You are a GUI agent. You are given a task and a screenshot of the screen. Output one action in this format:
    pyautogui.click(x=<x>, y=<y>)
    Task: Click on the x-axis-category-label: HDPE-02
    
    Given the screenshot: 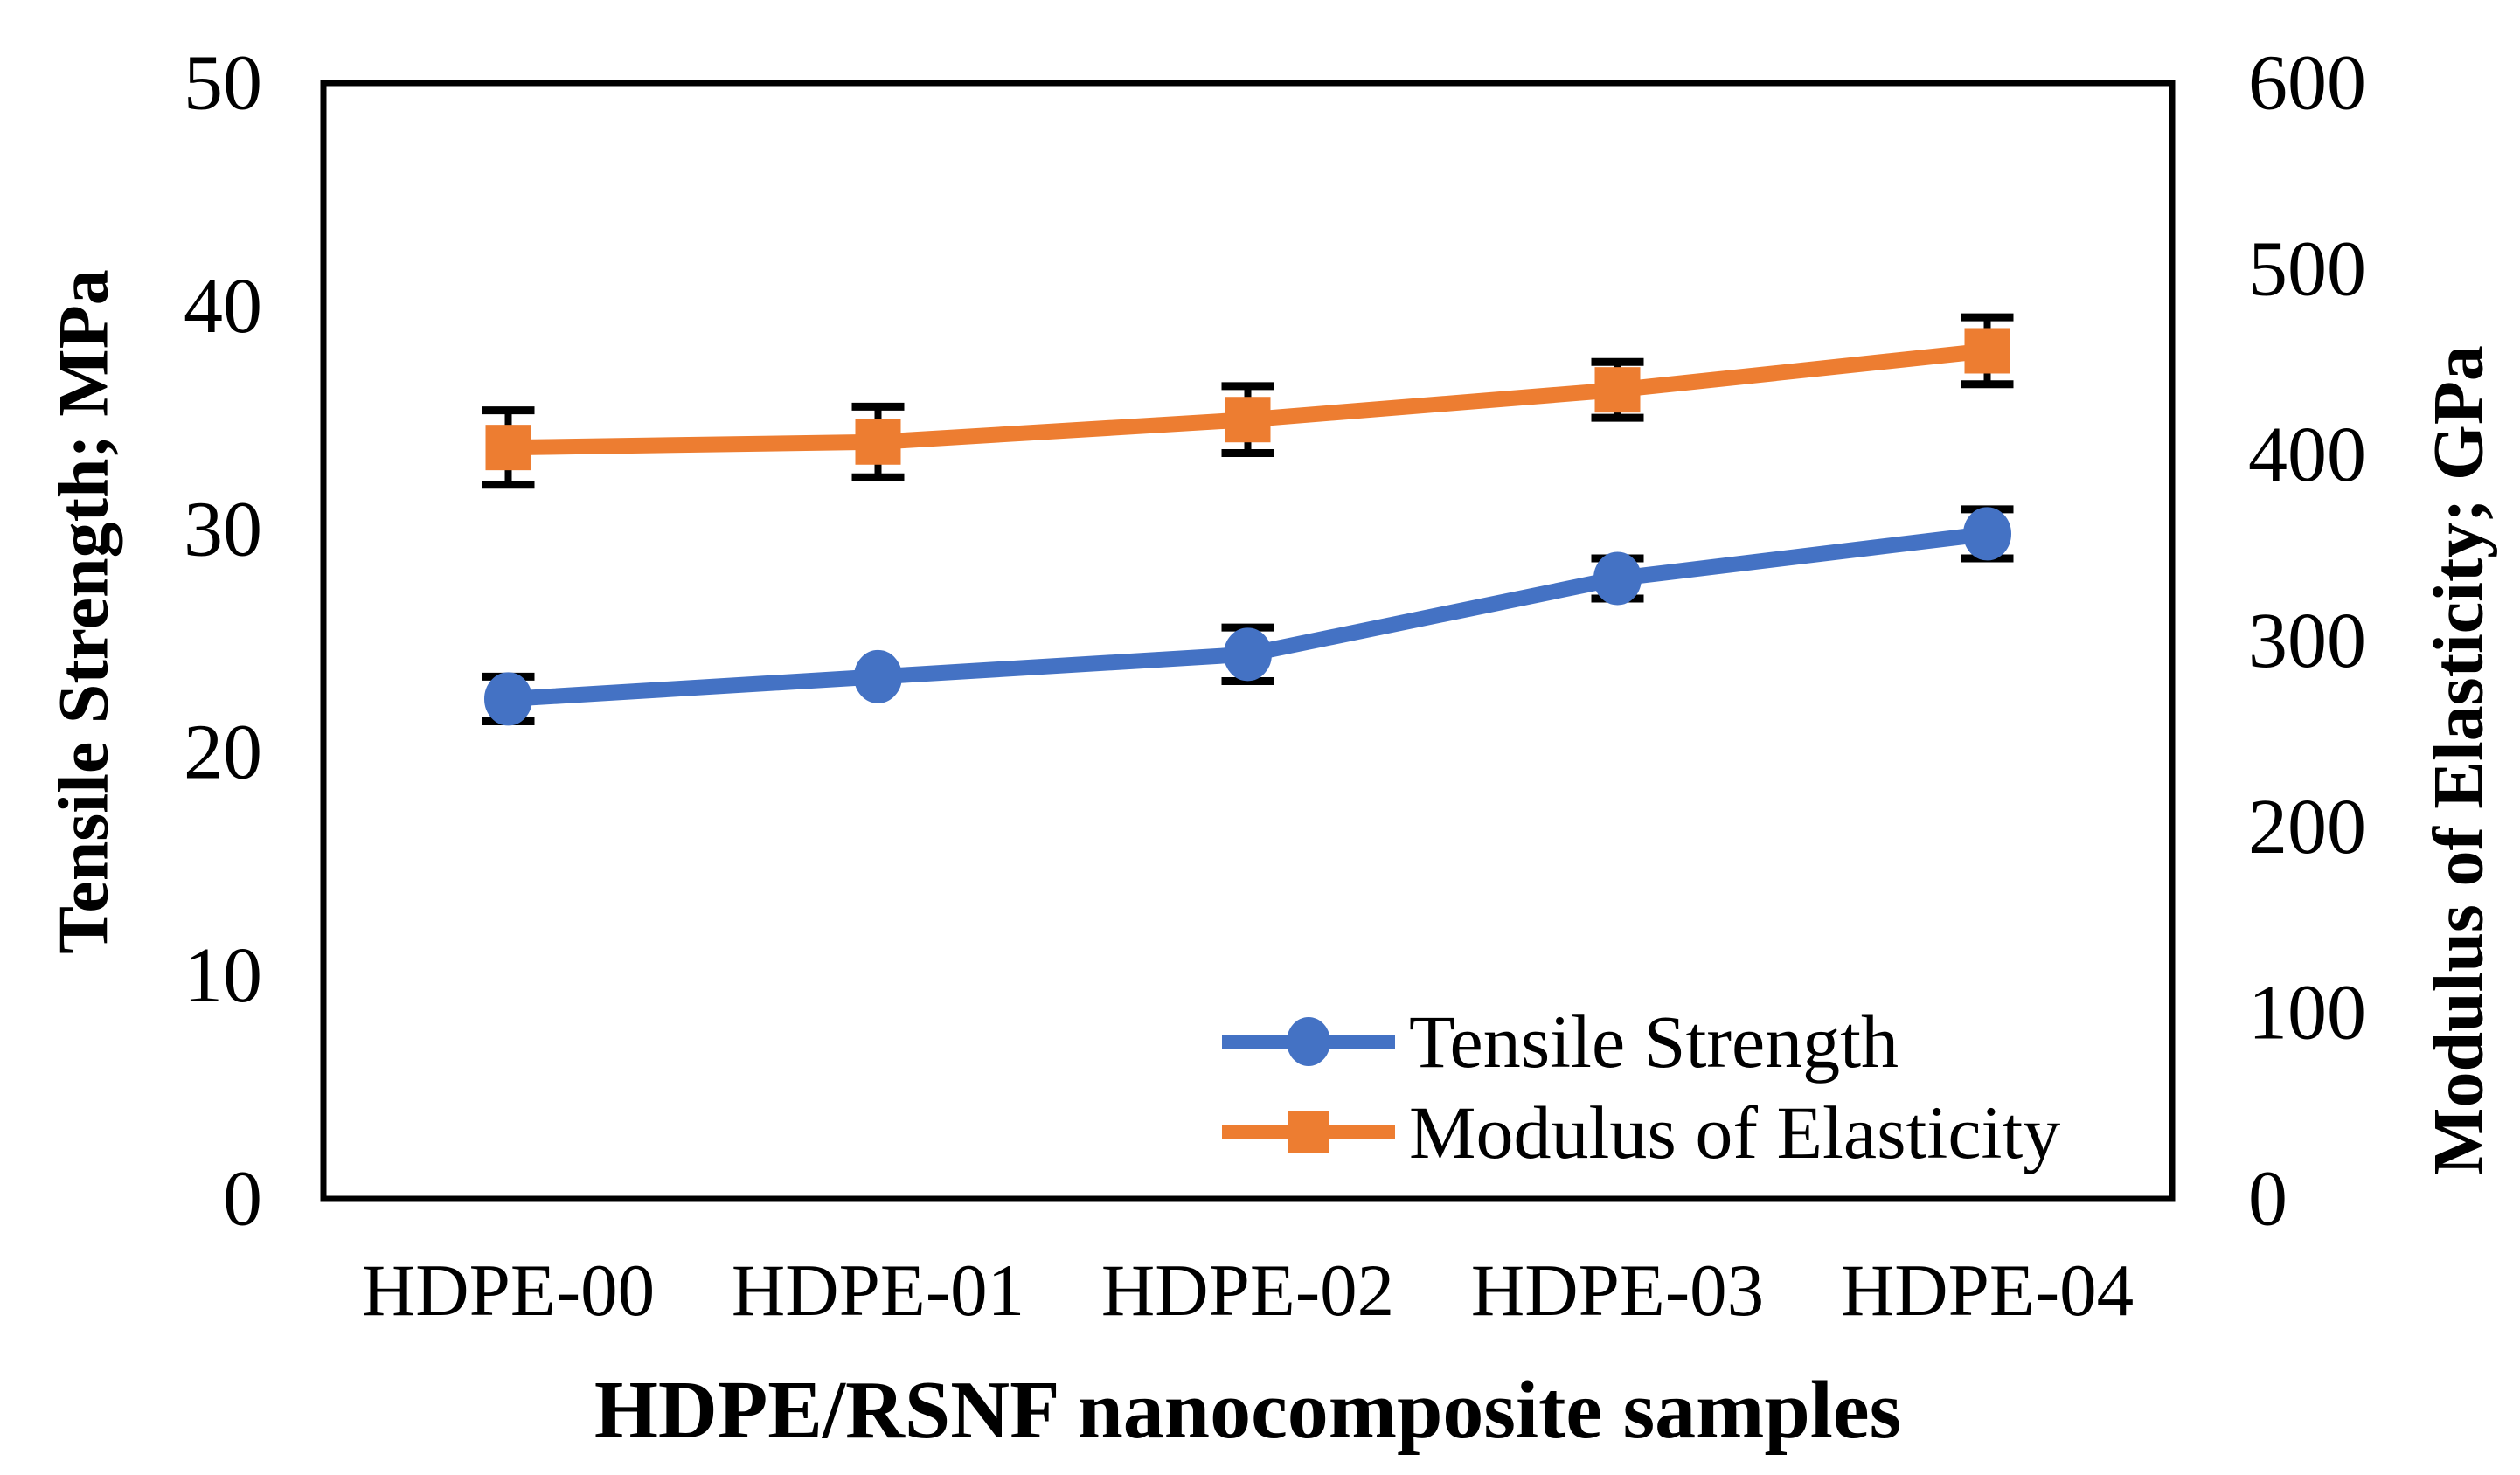 What is the action you would take?
    pyautogui.click(x=1247, y=1291)
    